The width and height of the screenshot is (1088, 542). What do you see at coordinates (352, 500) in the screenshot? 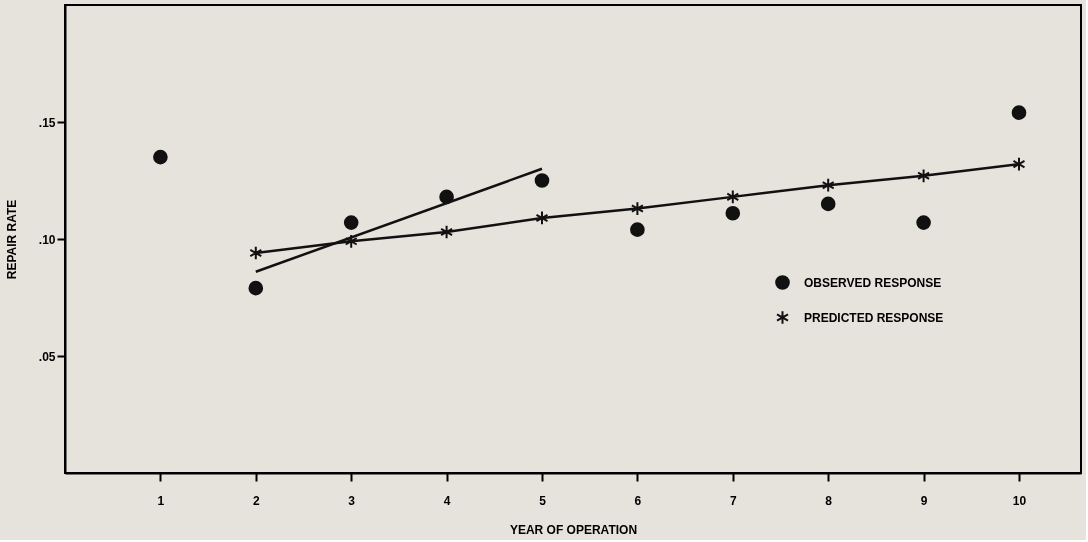
I see `x-tick-label: 3` at bounding box center [352, 500].